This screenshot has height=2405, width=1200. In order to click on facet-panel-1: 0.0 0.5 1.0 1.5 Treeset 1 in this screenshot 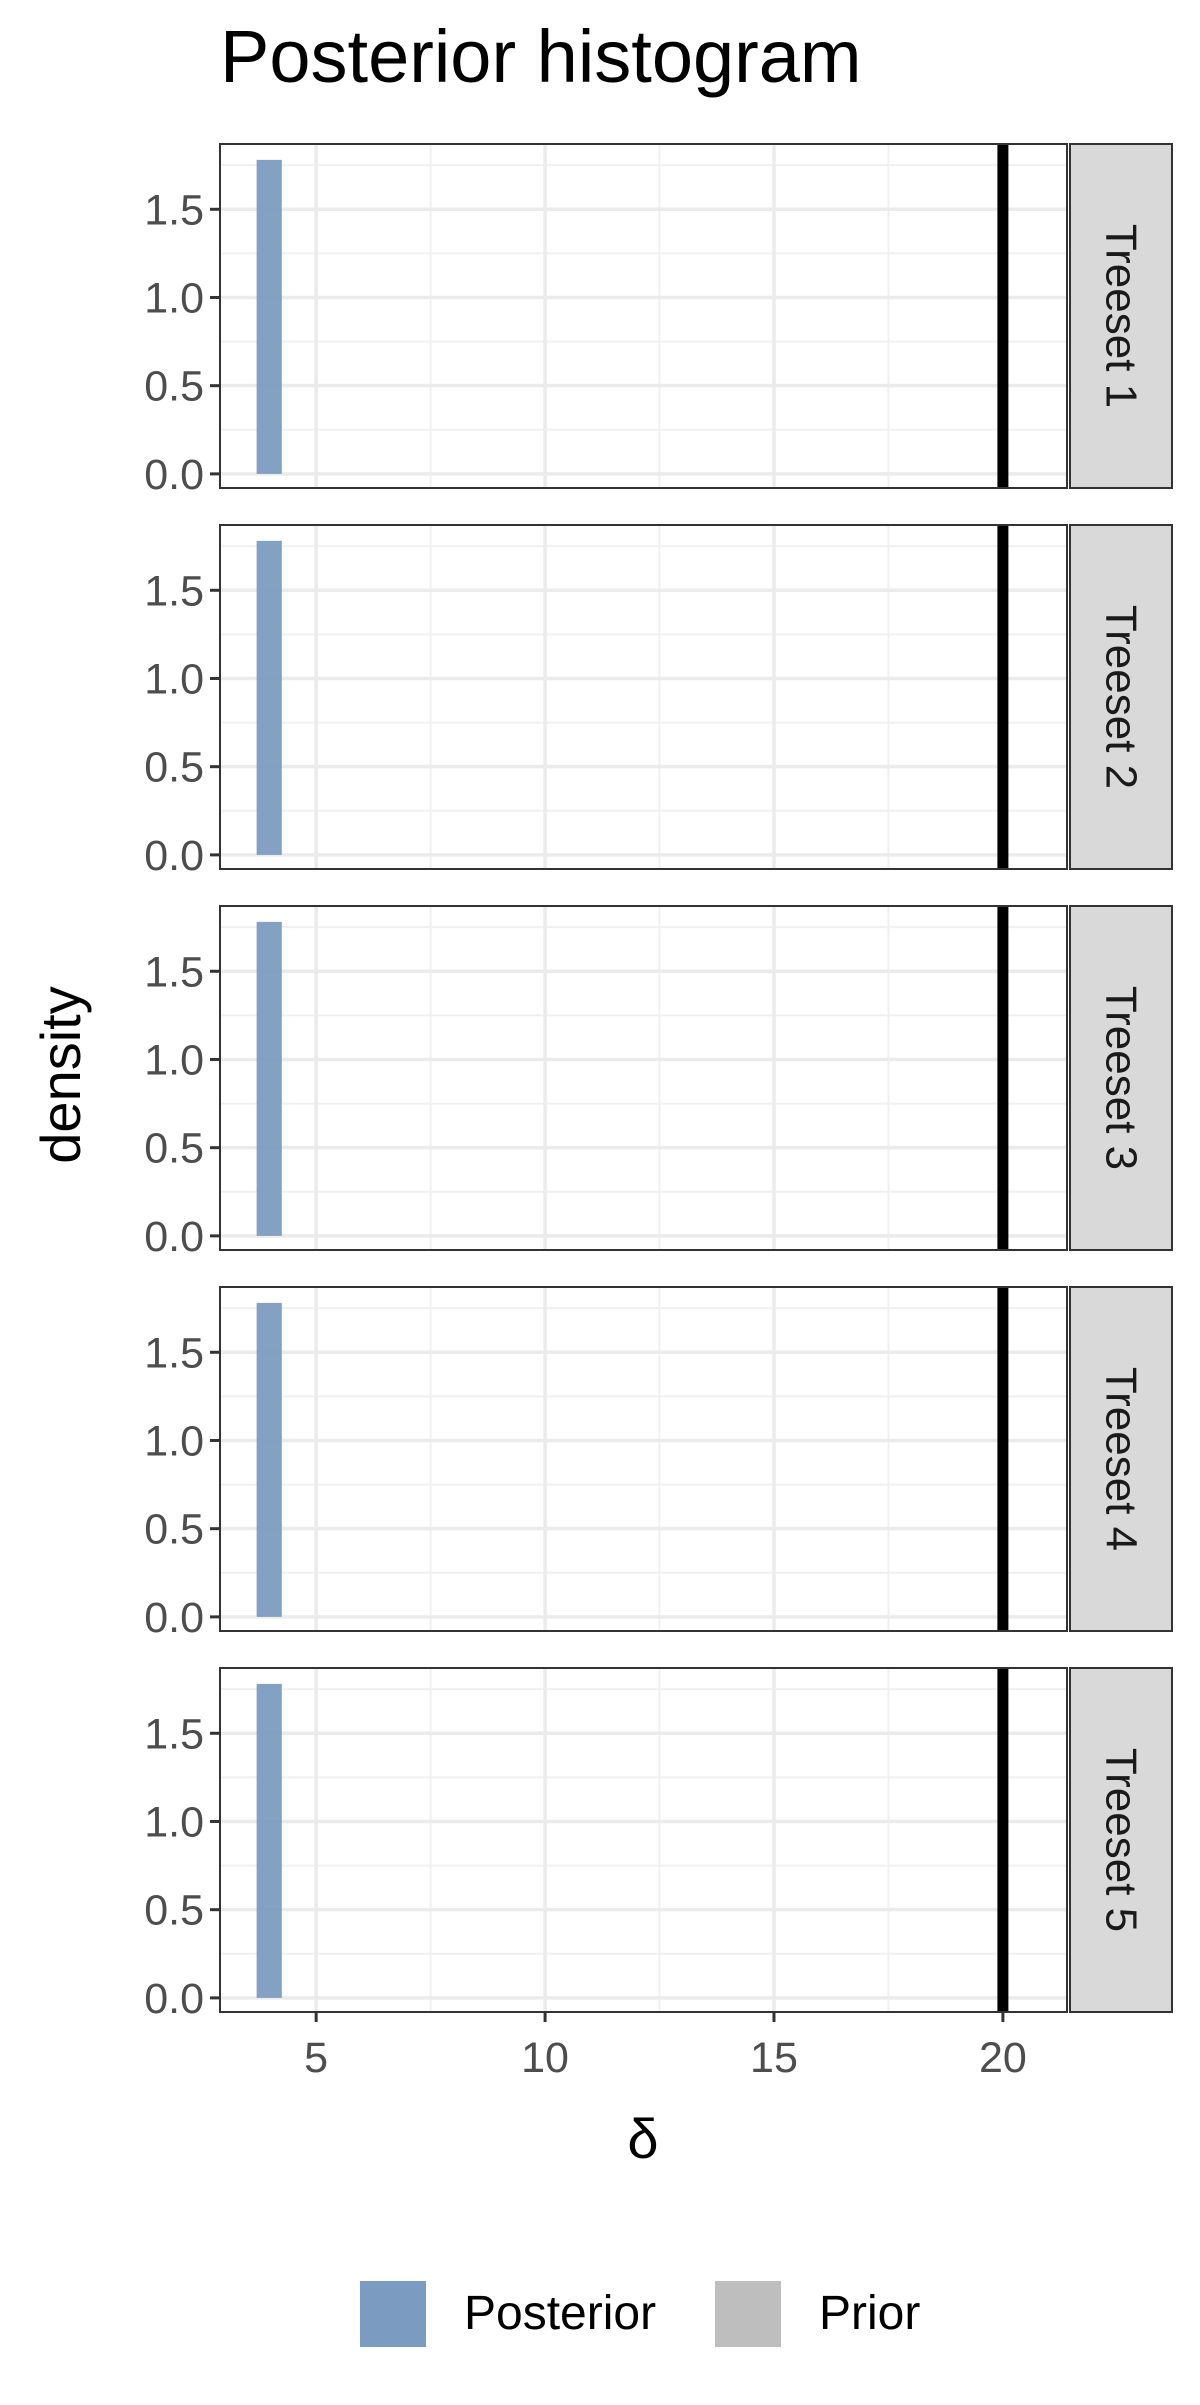, I will do `click(658, 321)`.